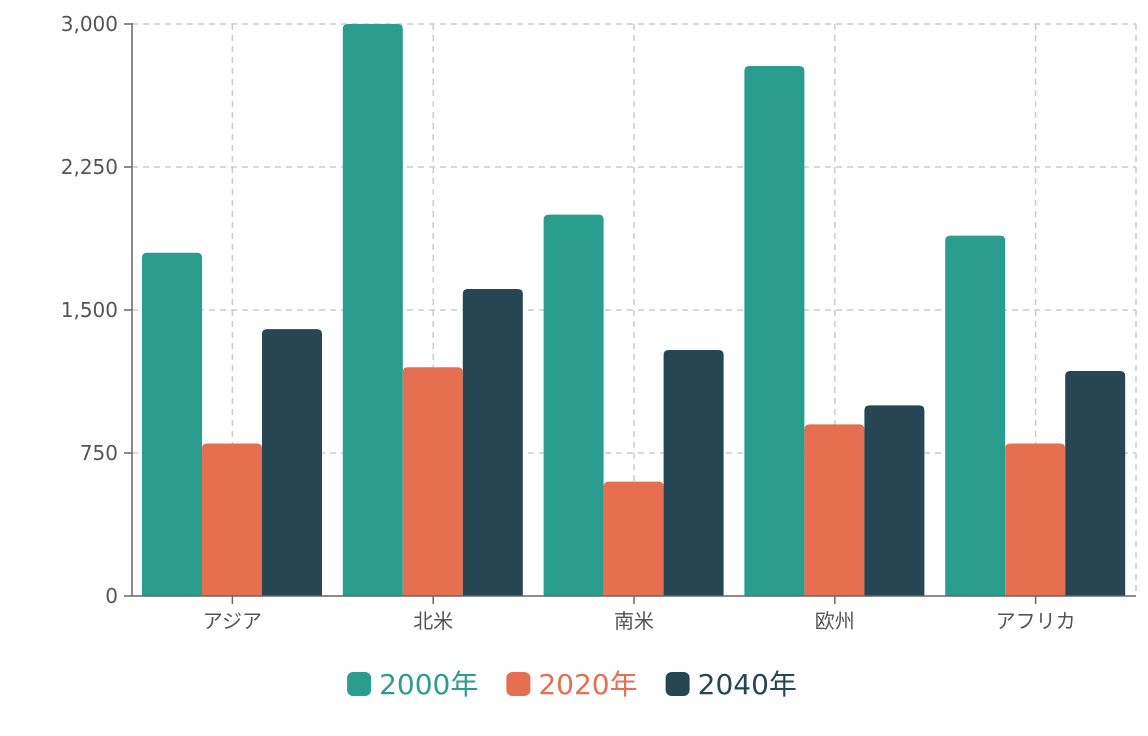 This screenshot has height=736, width=1148. What do you see at coordinates (89, 167) in the screenshot?
I see `y-tick-label: 2,250` at bounding box center [89, 167].